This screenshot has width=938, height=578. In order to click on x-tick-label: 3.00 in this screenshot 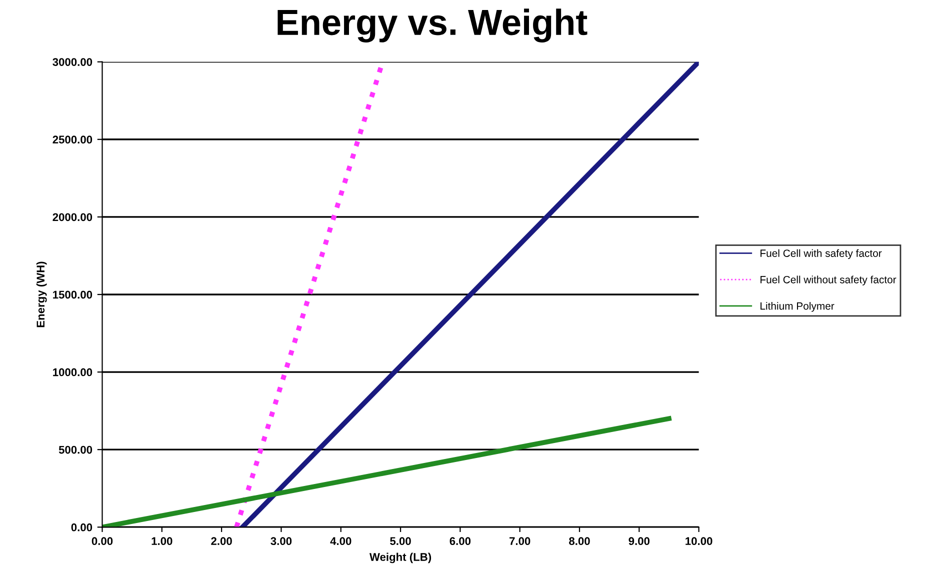, I will do `click(281, 541)`.